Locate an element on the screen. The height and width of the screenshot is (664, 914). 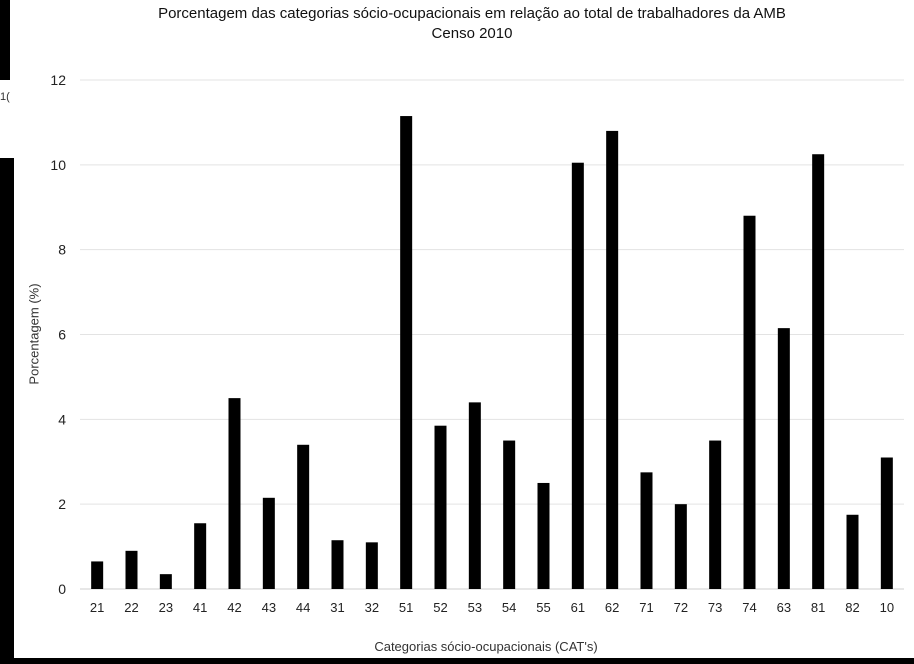
left-edge-bar-top is located at coordinates (5, 40).